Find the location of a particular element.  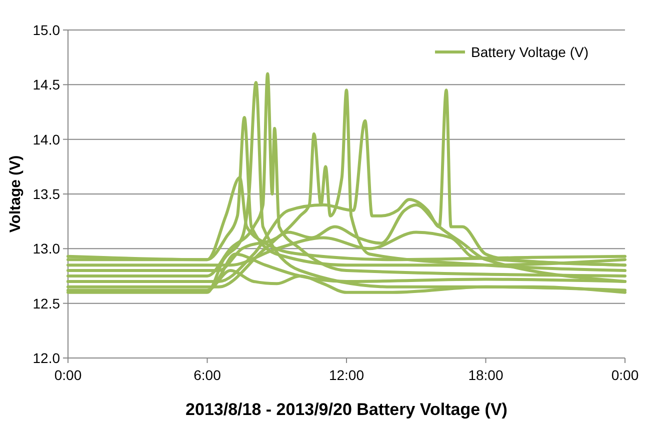

y-tick-label: 12.5 is located at coordinates (46, 303).